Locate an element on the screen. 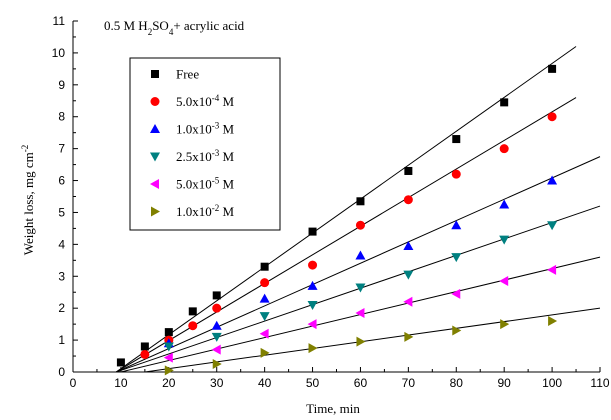 The image size is (611, 420). y-tick-label: 10 is located at coordinates (59, 53).